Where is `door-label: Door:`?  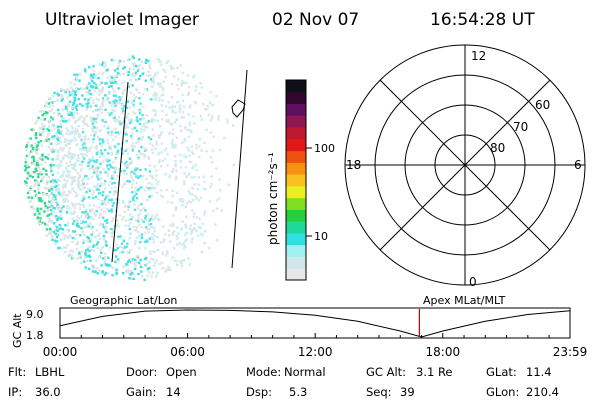
door-label: Door: is located at coordinates (141, 372).